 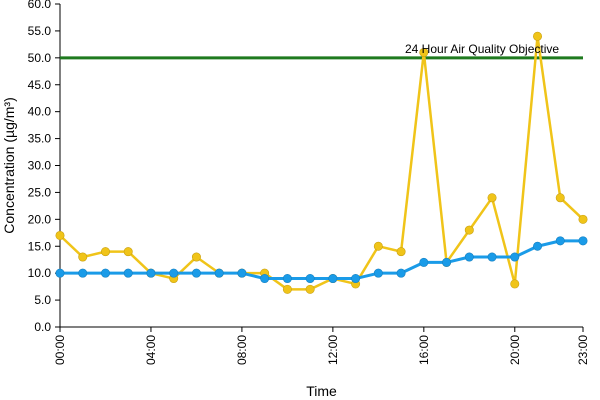 I want to click on y-tick-label: 35.0, so click(x=40, y=139).